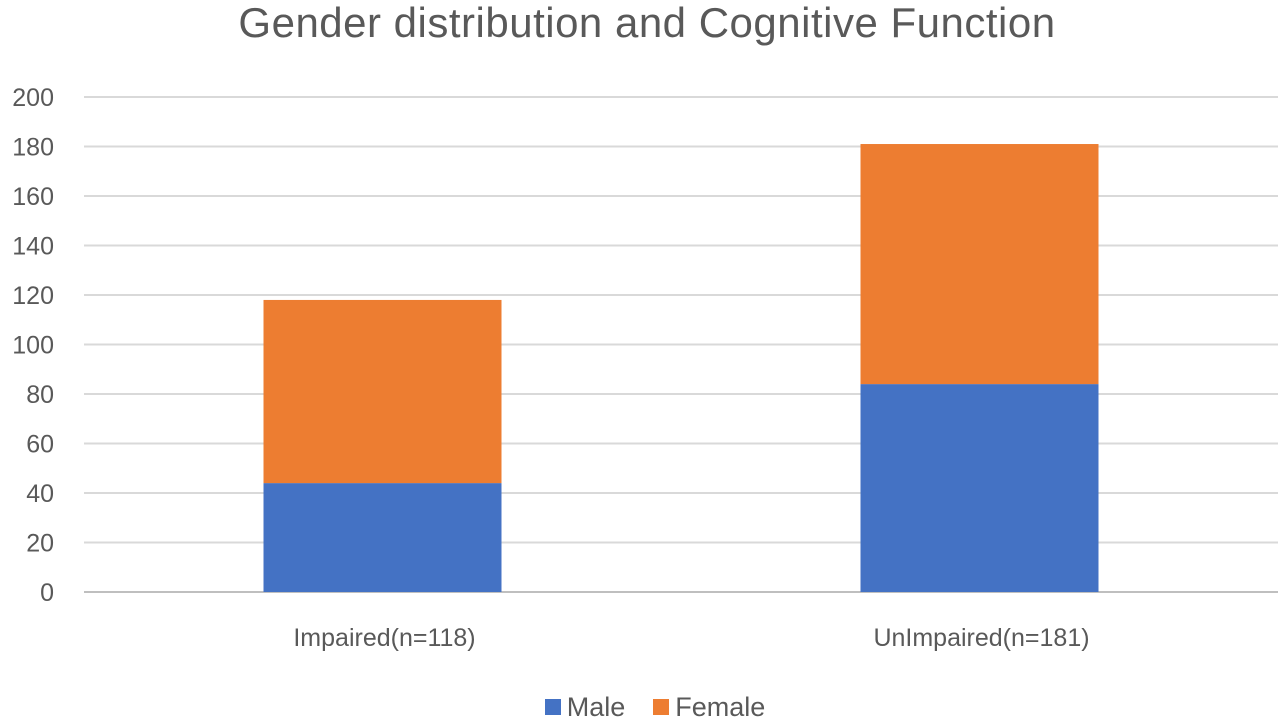  Describe the element at coordinates (596, 707) in the screenshot. I see `legend-label: Male` at that location.